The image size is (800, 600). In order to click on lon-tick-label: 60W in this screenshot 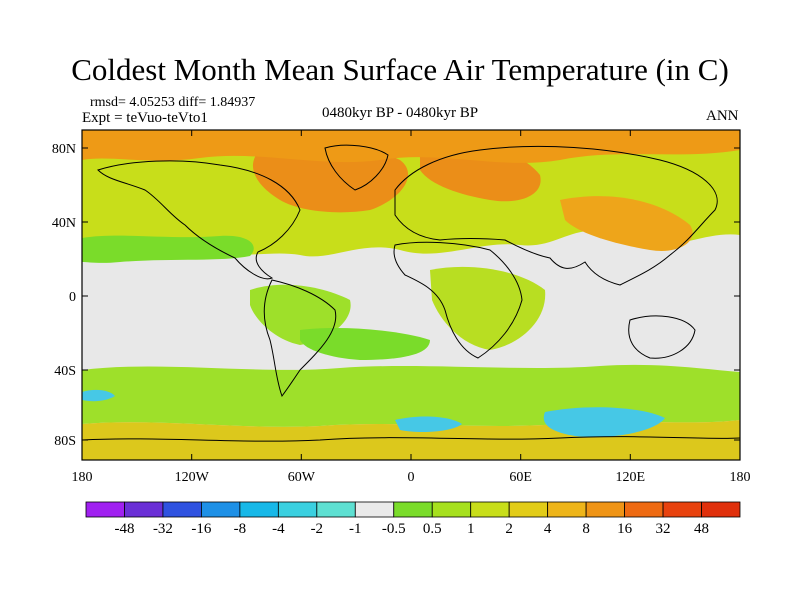, I will do `click(302, 477)`.